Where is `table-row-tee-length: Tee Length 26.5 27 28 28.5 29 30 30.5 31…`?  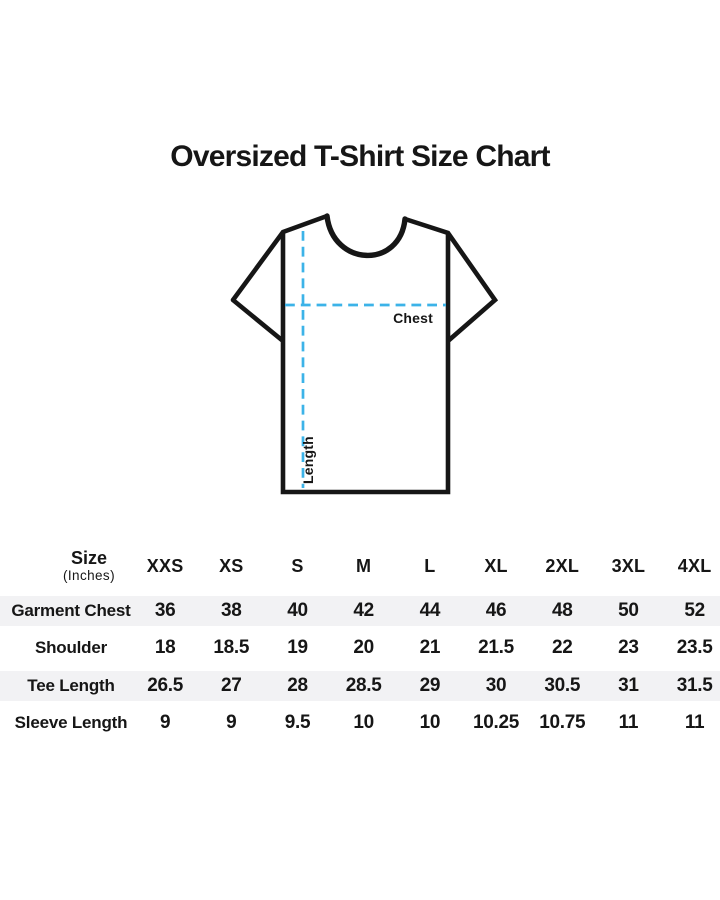 table-row-tee-length: Tee Length 26.5 27 28 28.5 29 30 30.5 31… is located at coordinates (360, 686).